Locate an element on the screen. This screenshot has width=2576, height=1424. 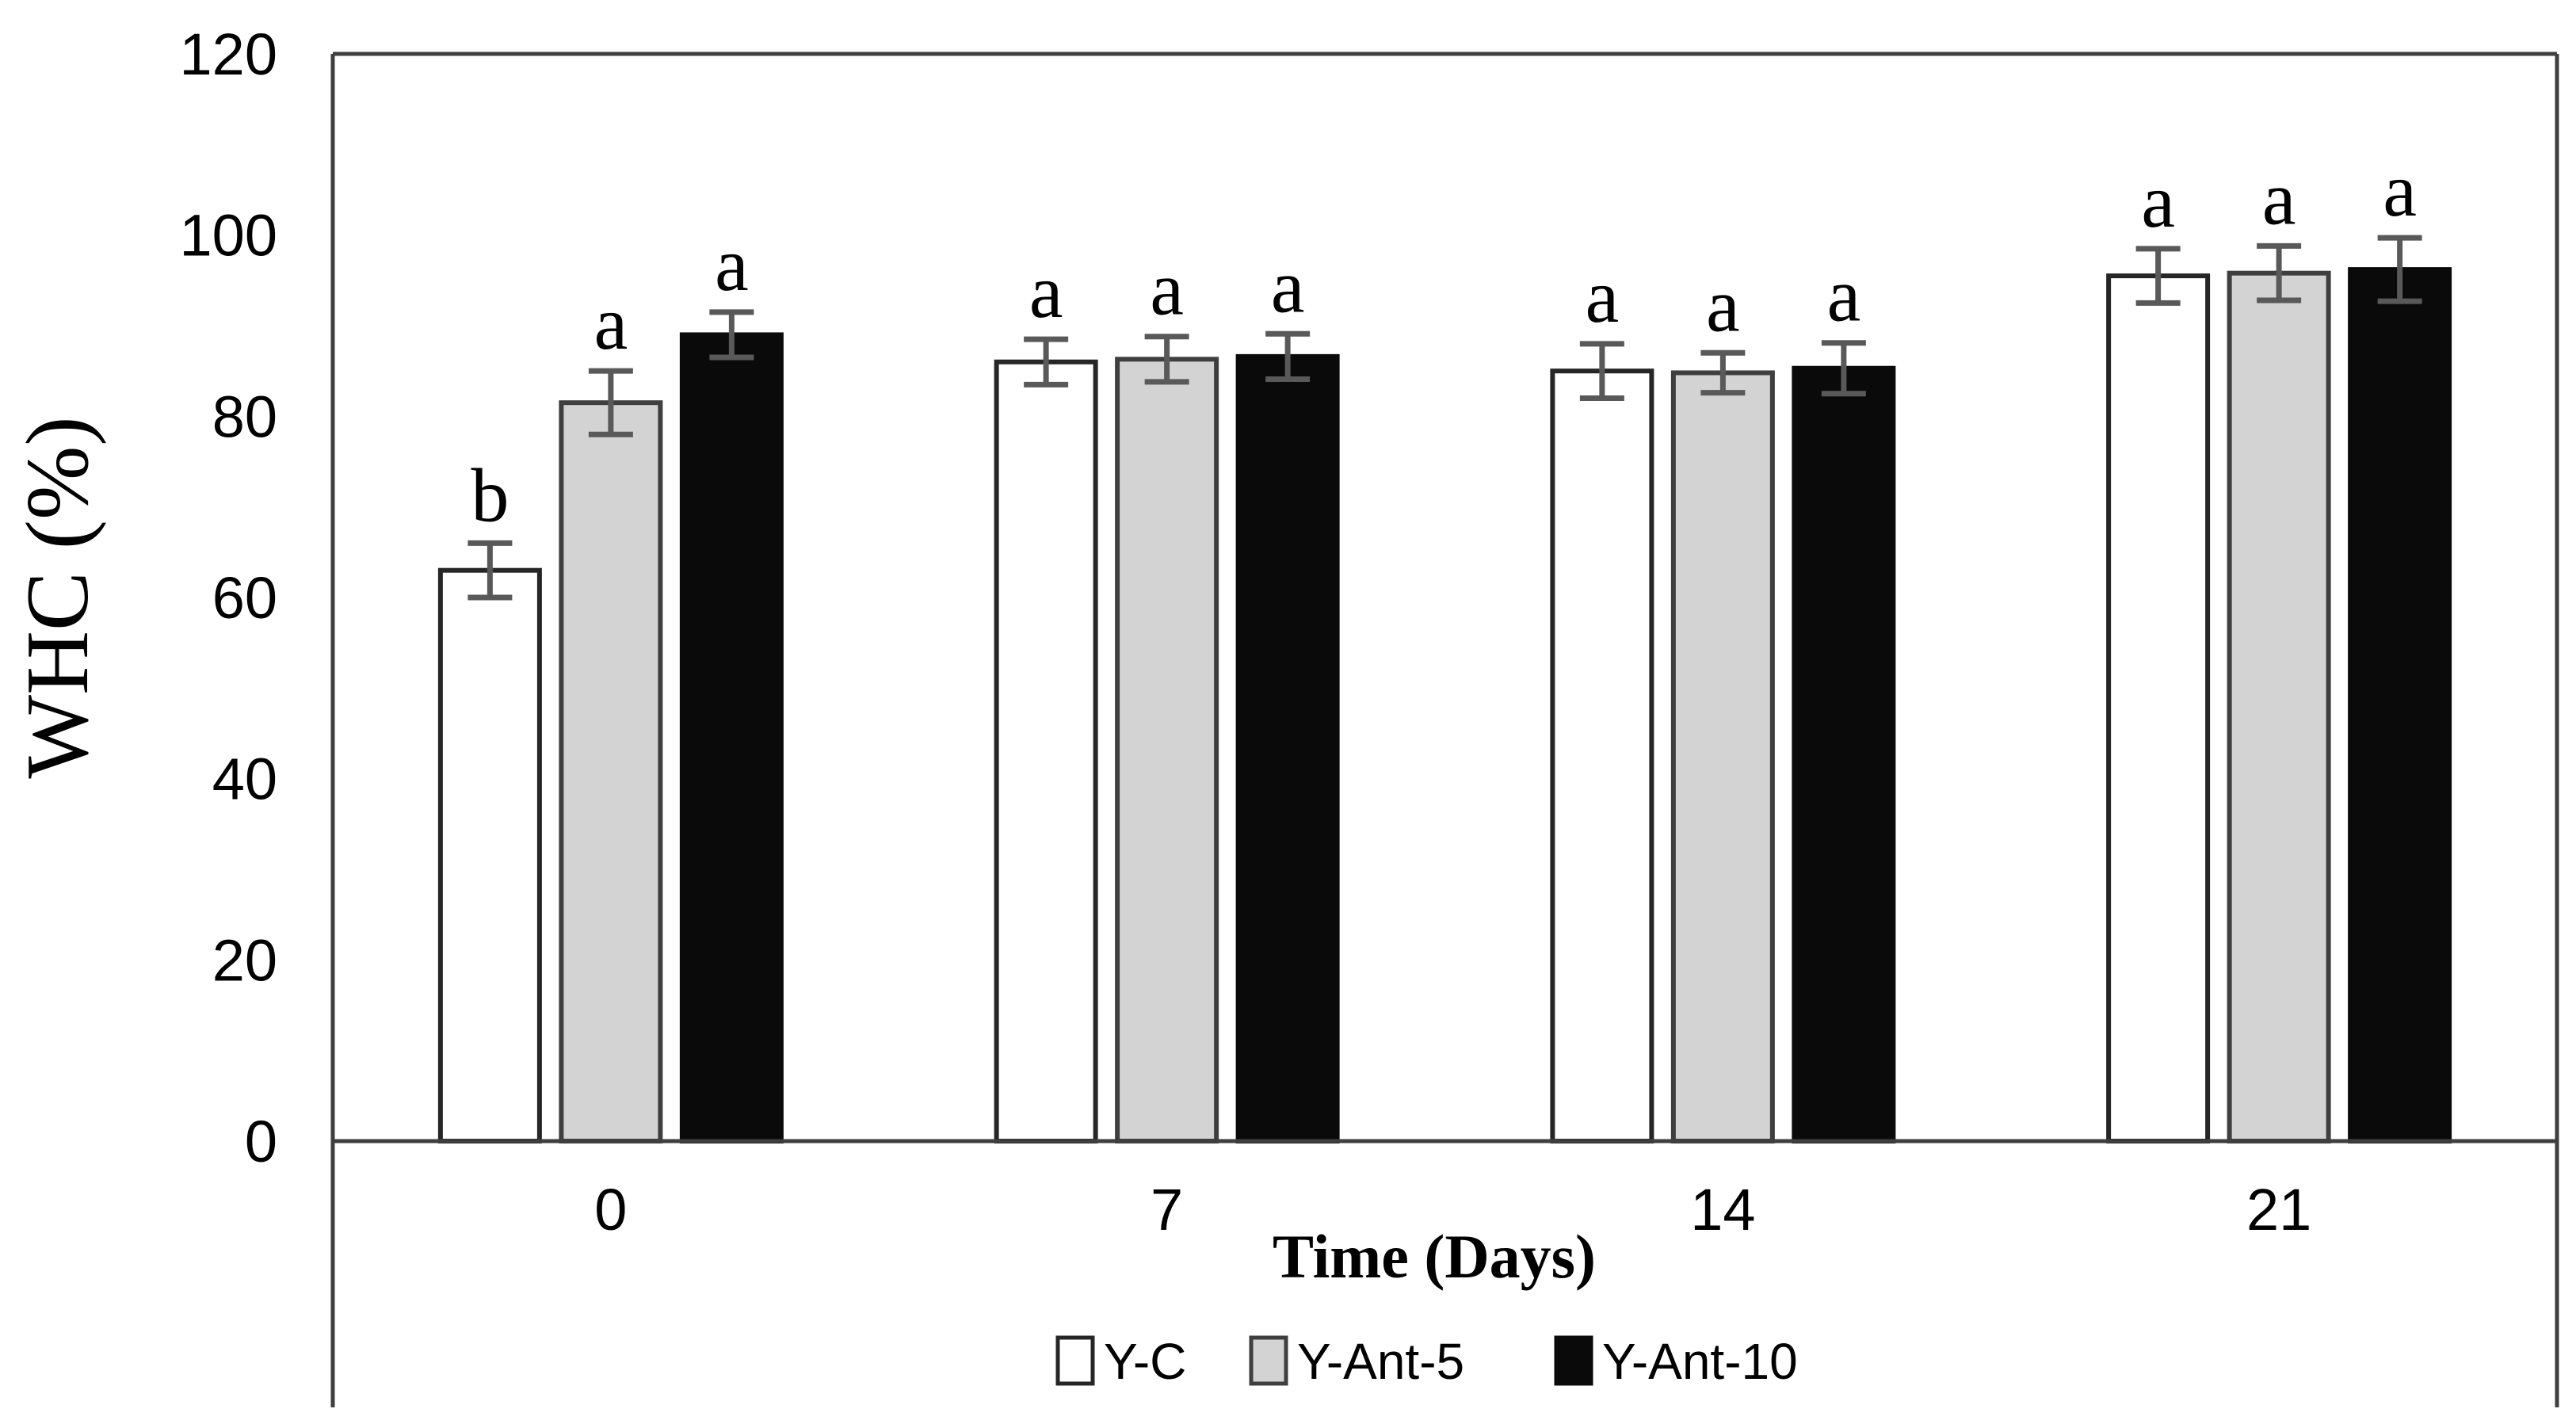
x-tick-label: 14 is located at coordinates (1722, 1210).